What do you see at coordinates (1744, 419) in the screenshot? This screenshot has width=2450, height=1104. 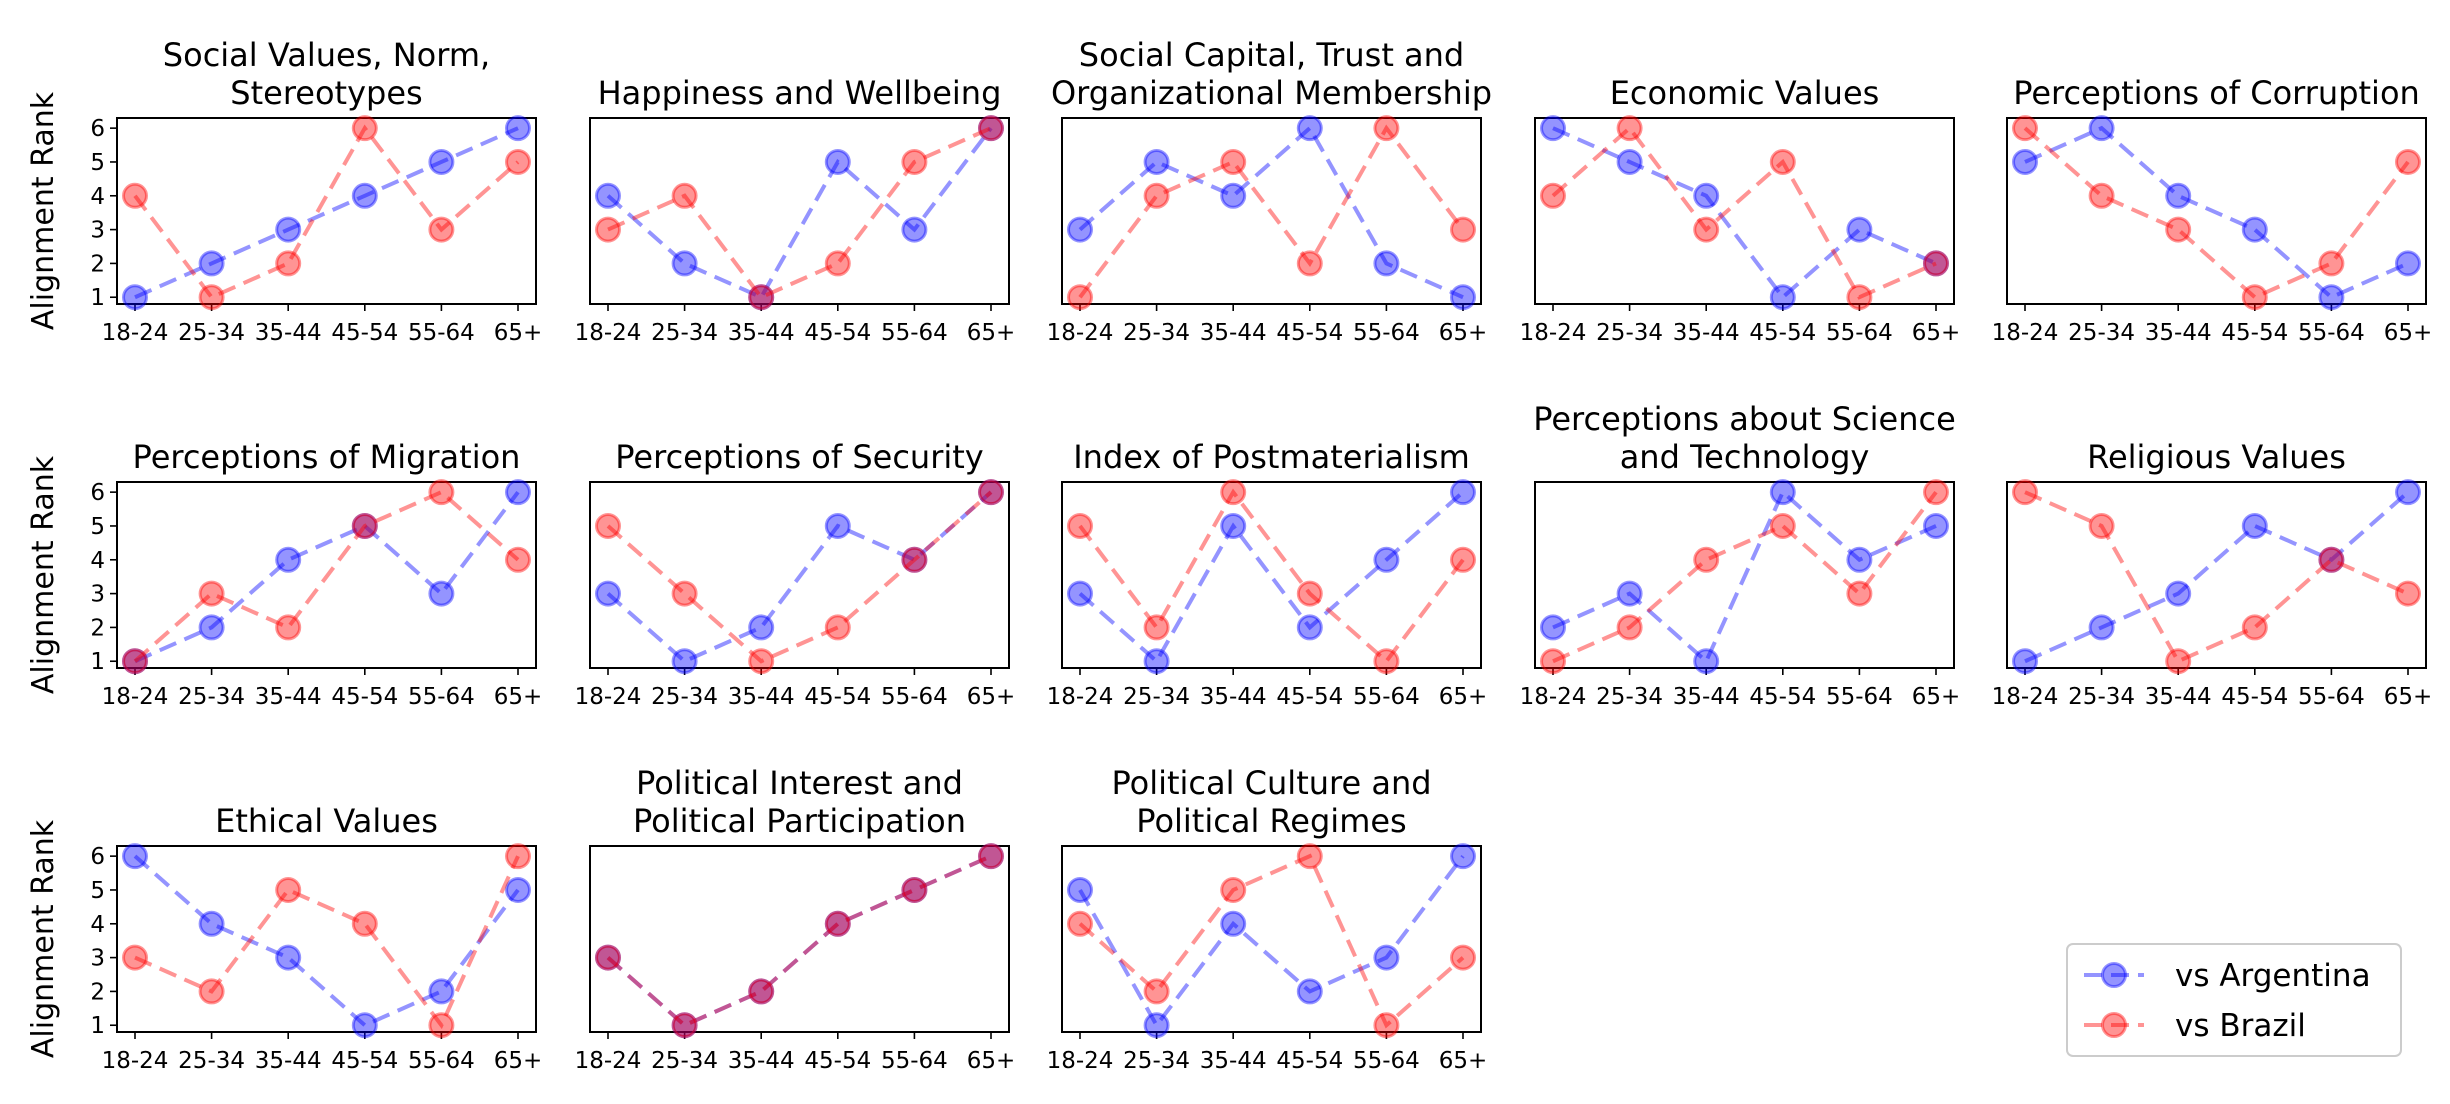 I see `subplot-title: Perceptions about Science` at bounding box center [1744, 419].